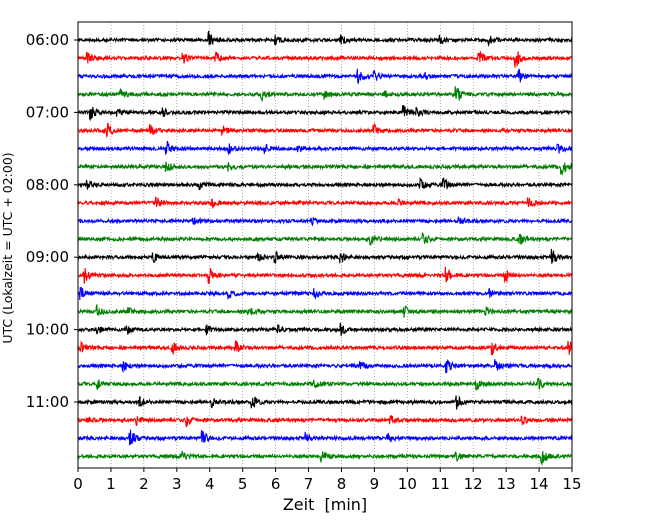  Describe the element at coordinates (440, 484) in the screenshot. I see `x-tick-label: 11` at that location.